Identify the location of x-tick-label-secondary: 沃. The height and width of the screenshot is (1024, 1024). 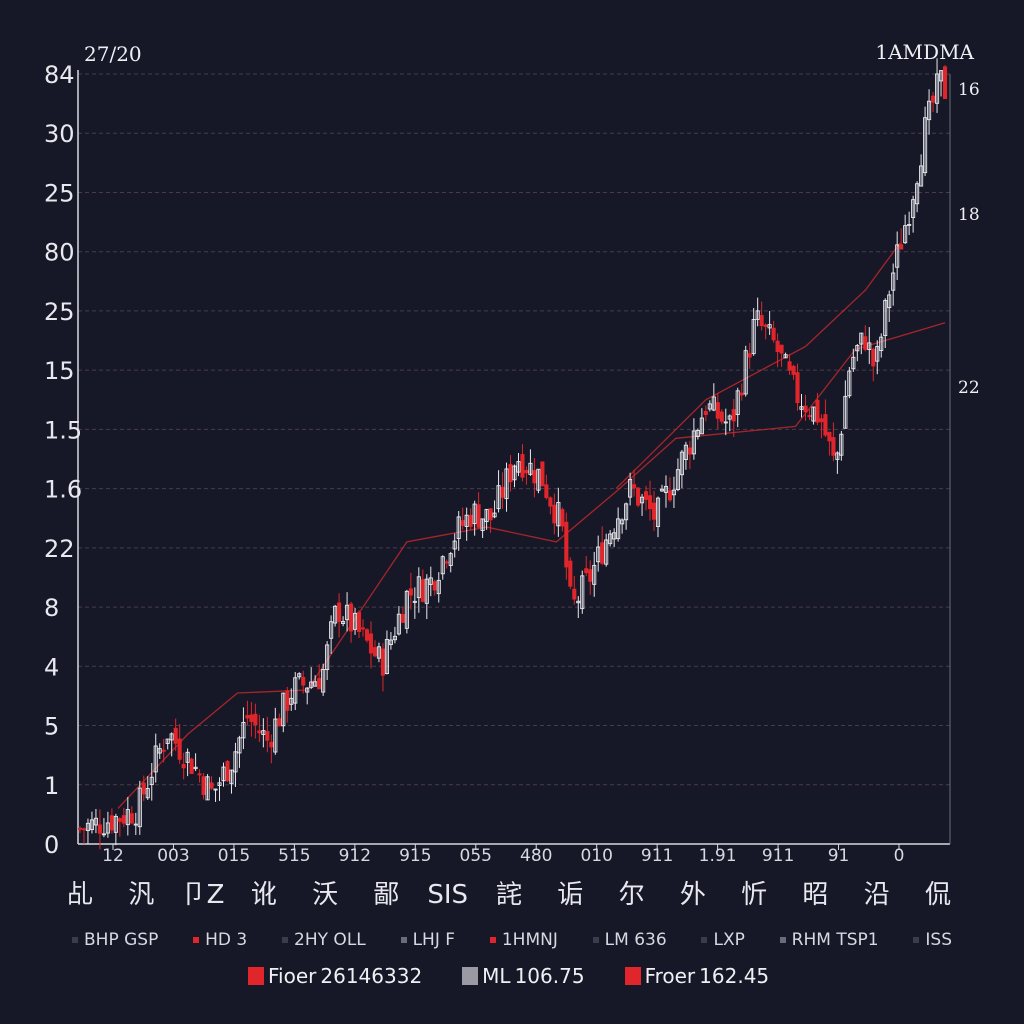
(325, 895).